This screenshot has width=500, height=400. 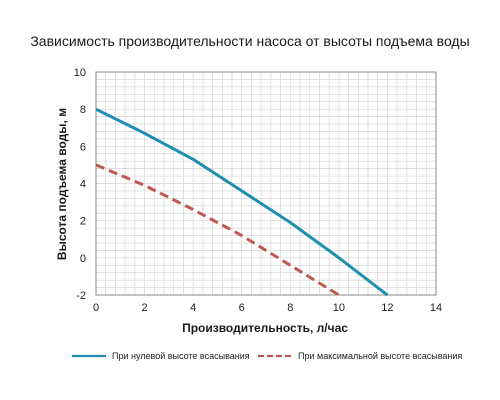 What do you see at coordinates (83, 110) in the screenshot?
I see `y-tick-label: 8` at bounding box center [83, 110].